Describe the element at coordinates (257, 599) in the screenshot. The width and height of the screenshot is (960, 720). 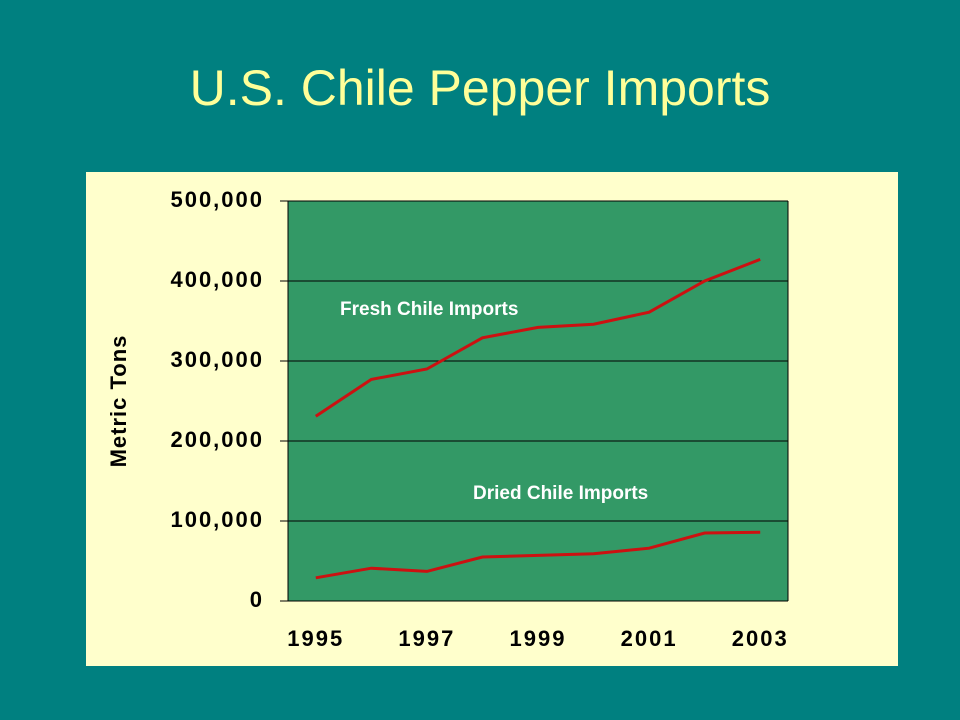
I see `y-tick-label: 0` at that location.